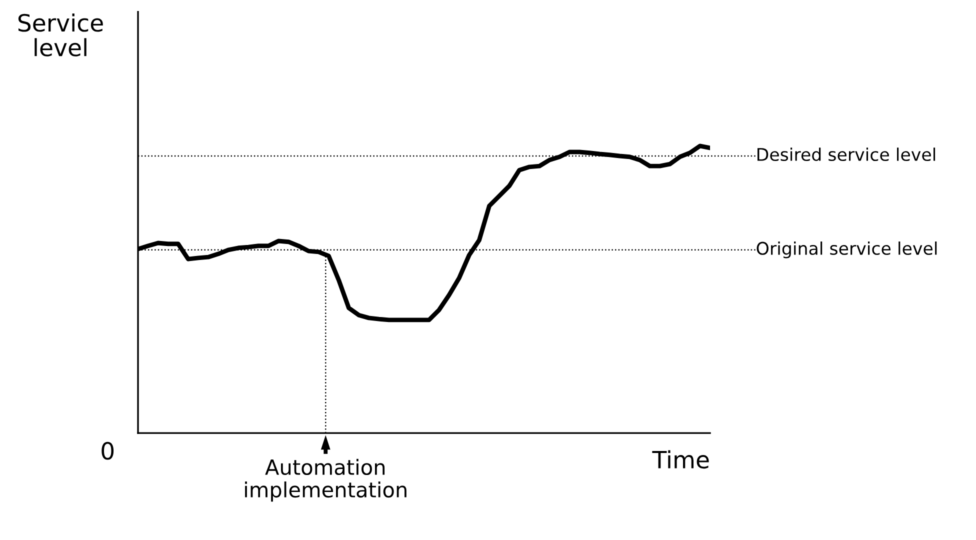  What do you see at coordinates (60, 35) in the screenshot?
I see `y-axis-title: Service level` at bounding box center [60, 35].